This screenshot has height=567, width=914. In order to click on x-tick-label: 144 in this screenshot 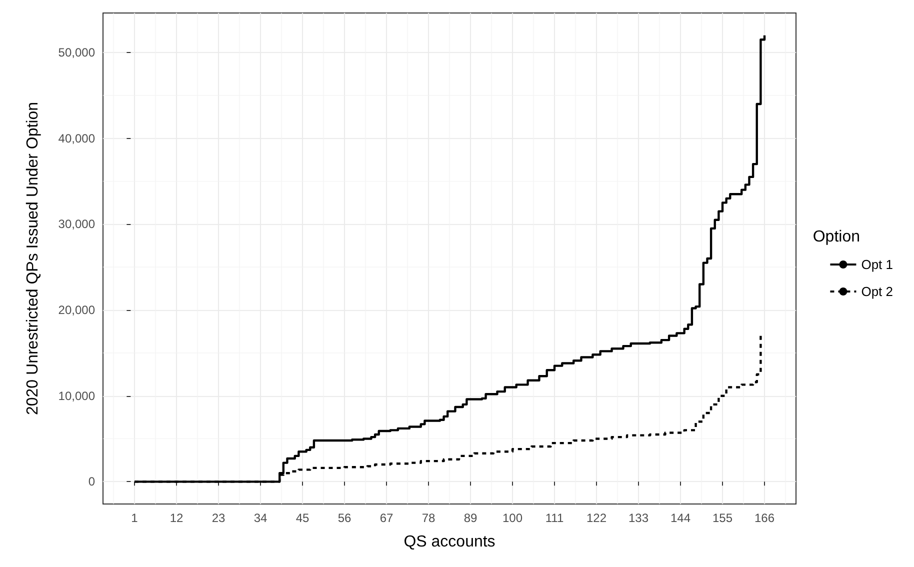, I will do `click(680, 518)`.